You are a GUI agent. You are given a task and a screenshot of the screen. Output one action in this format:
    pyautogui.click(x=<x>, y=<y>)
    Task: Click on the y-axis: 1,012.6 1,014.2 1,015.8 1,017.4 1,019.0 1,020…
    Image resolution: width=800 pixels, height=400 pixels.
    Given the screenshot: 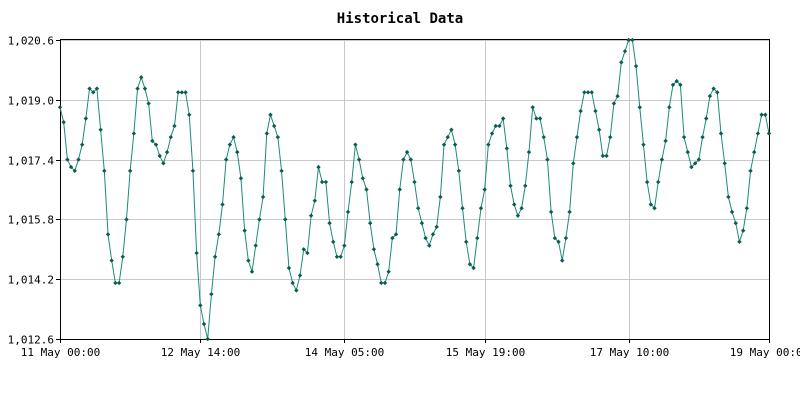 What is the action you would take?
    pyautogui.click(x=34, y=191)
    